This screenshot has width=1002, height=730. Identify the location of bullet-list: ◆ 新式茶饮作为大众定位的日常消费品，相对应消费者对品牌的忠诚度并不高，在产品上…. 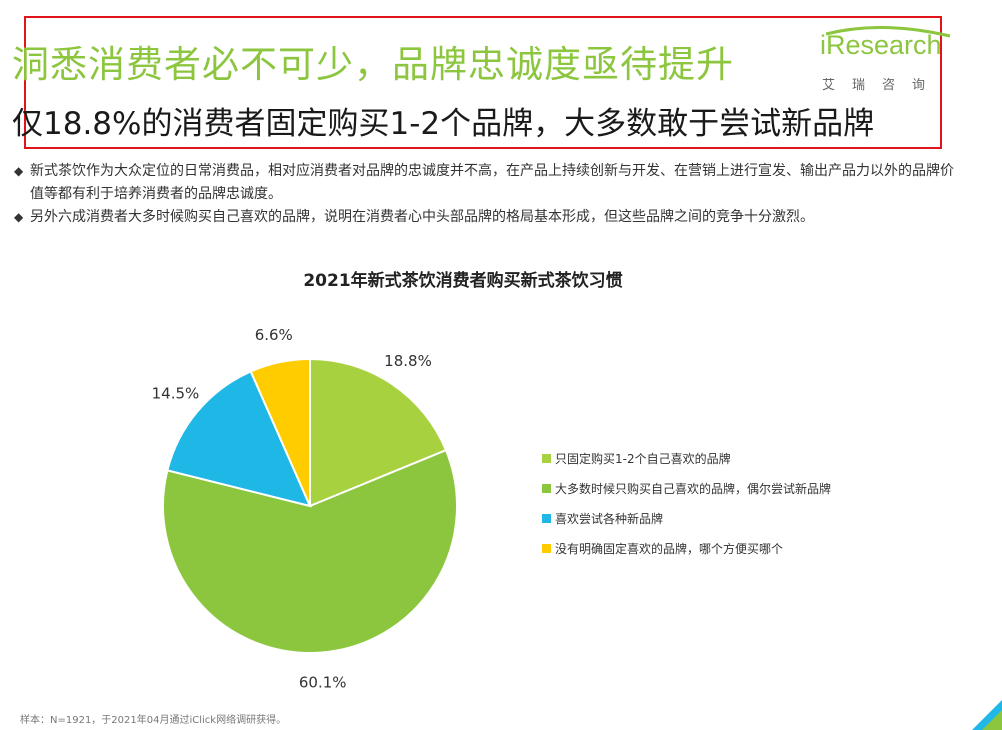
(489, 194).